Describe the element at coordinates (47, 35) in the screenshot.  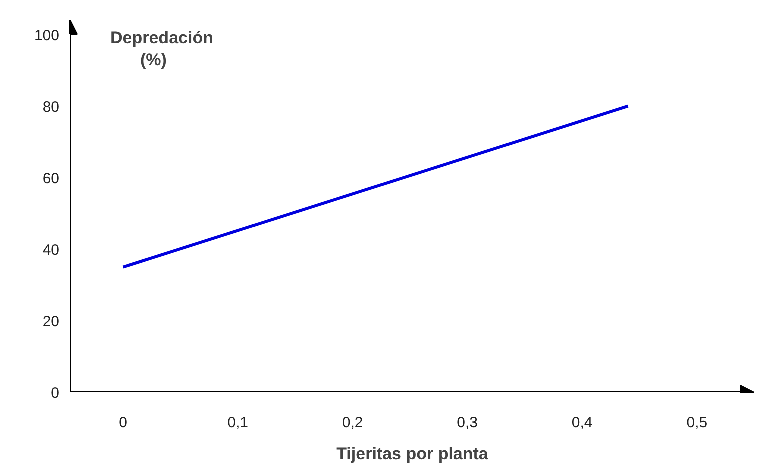
I see `y-tick-label: 100` at that location.